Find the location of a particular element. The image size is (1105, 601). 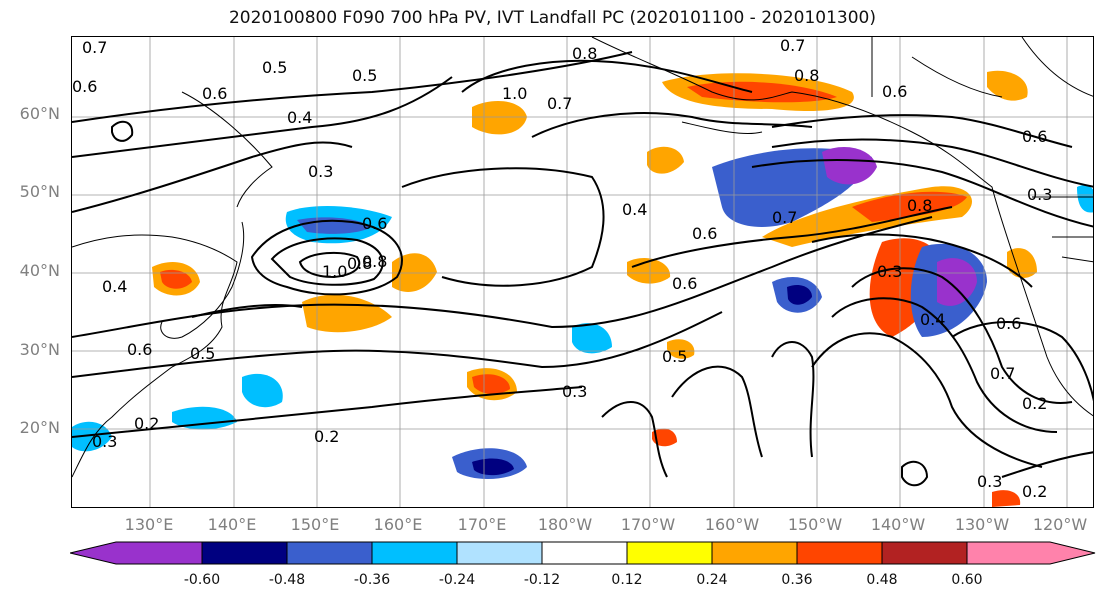

lon-label: 170°E is located at coordinates (482, 524).